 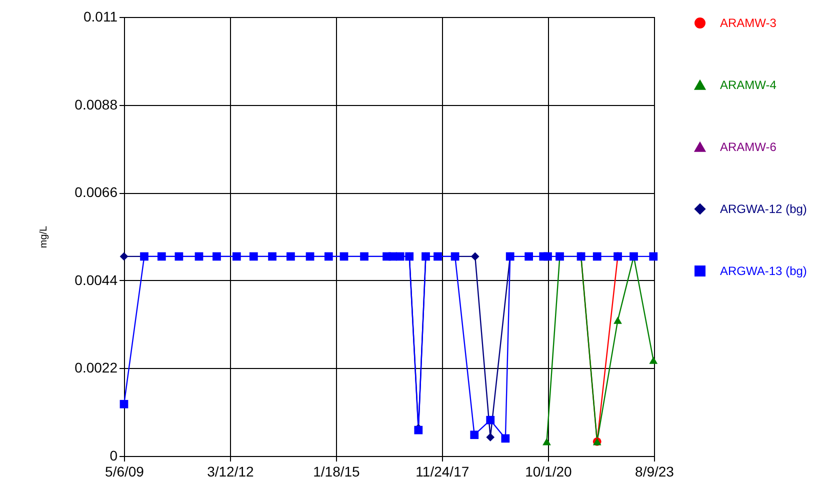 I want to click on legend-label: ARAMW-3, so click(x=748, y=23).